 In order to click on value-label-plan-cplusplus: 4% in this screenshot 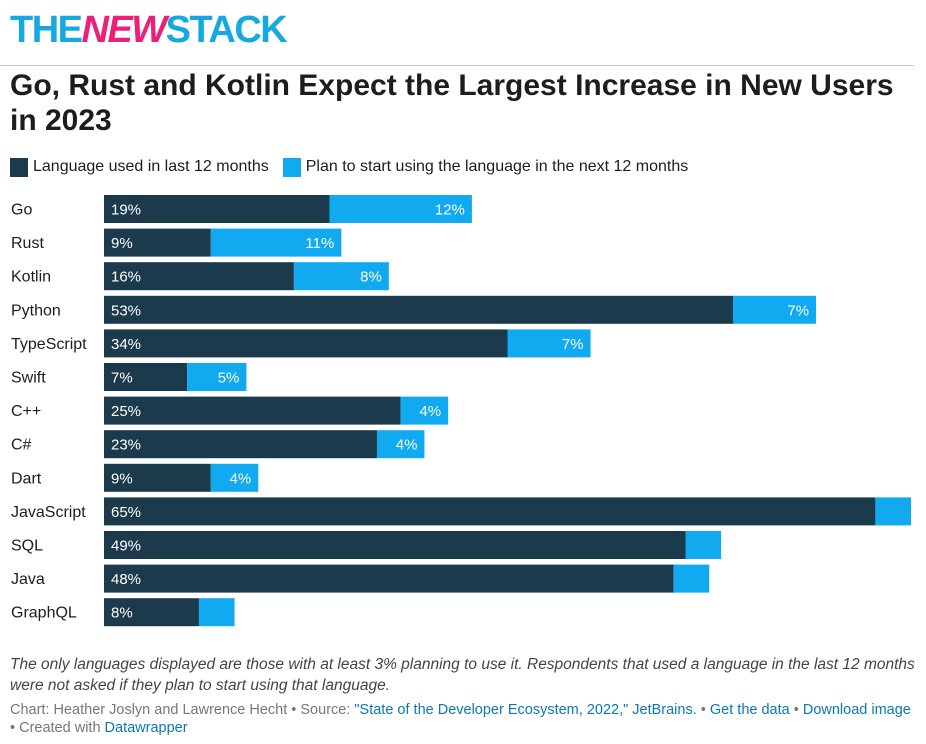, I will do `click(430, 411)`.